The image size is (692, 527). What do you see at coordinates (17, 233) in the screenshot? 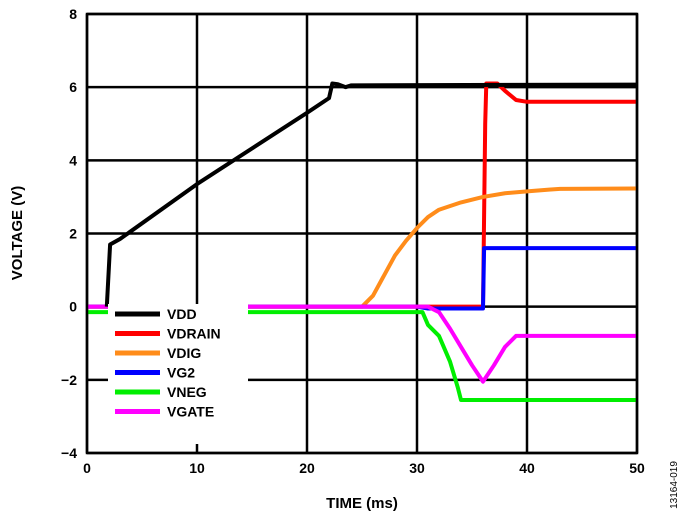
I see `y-axis-label: VOLTAGE (V)` at bounding box center [17, 233].